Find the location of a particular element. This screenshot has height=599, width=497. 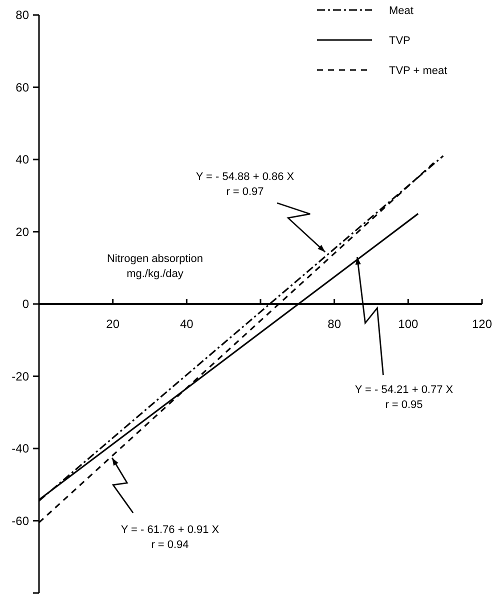

y-tick-label: 0 is located at coordinates (26, 304).